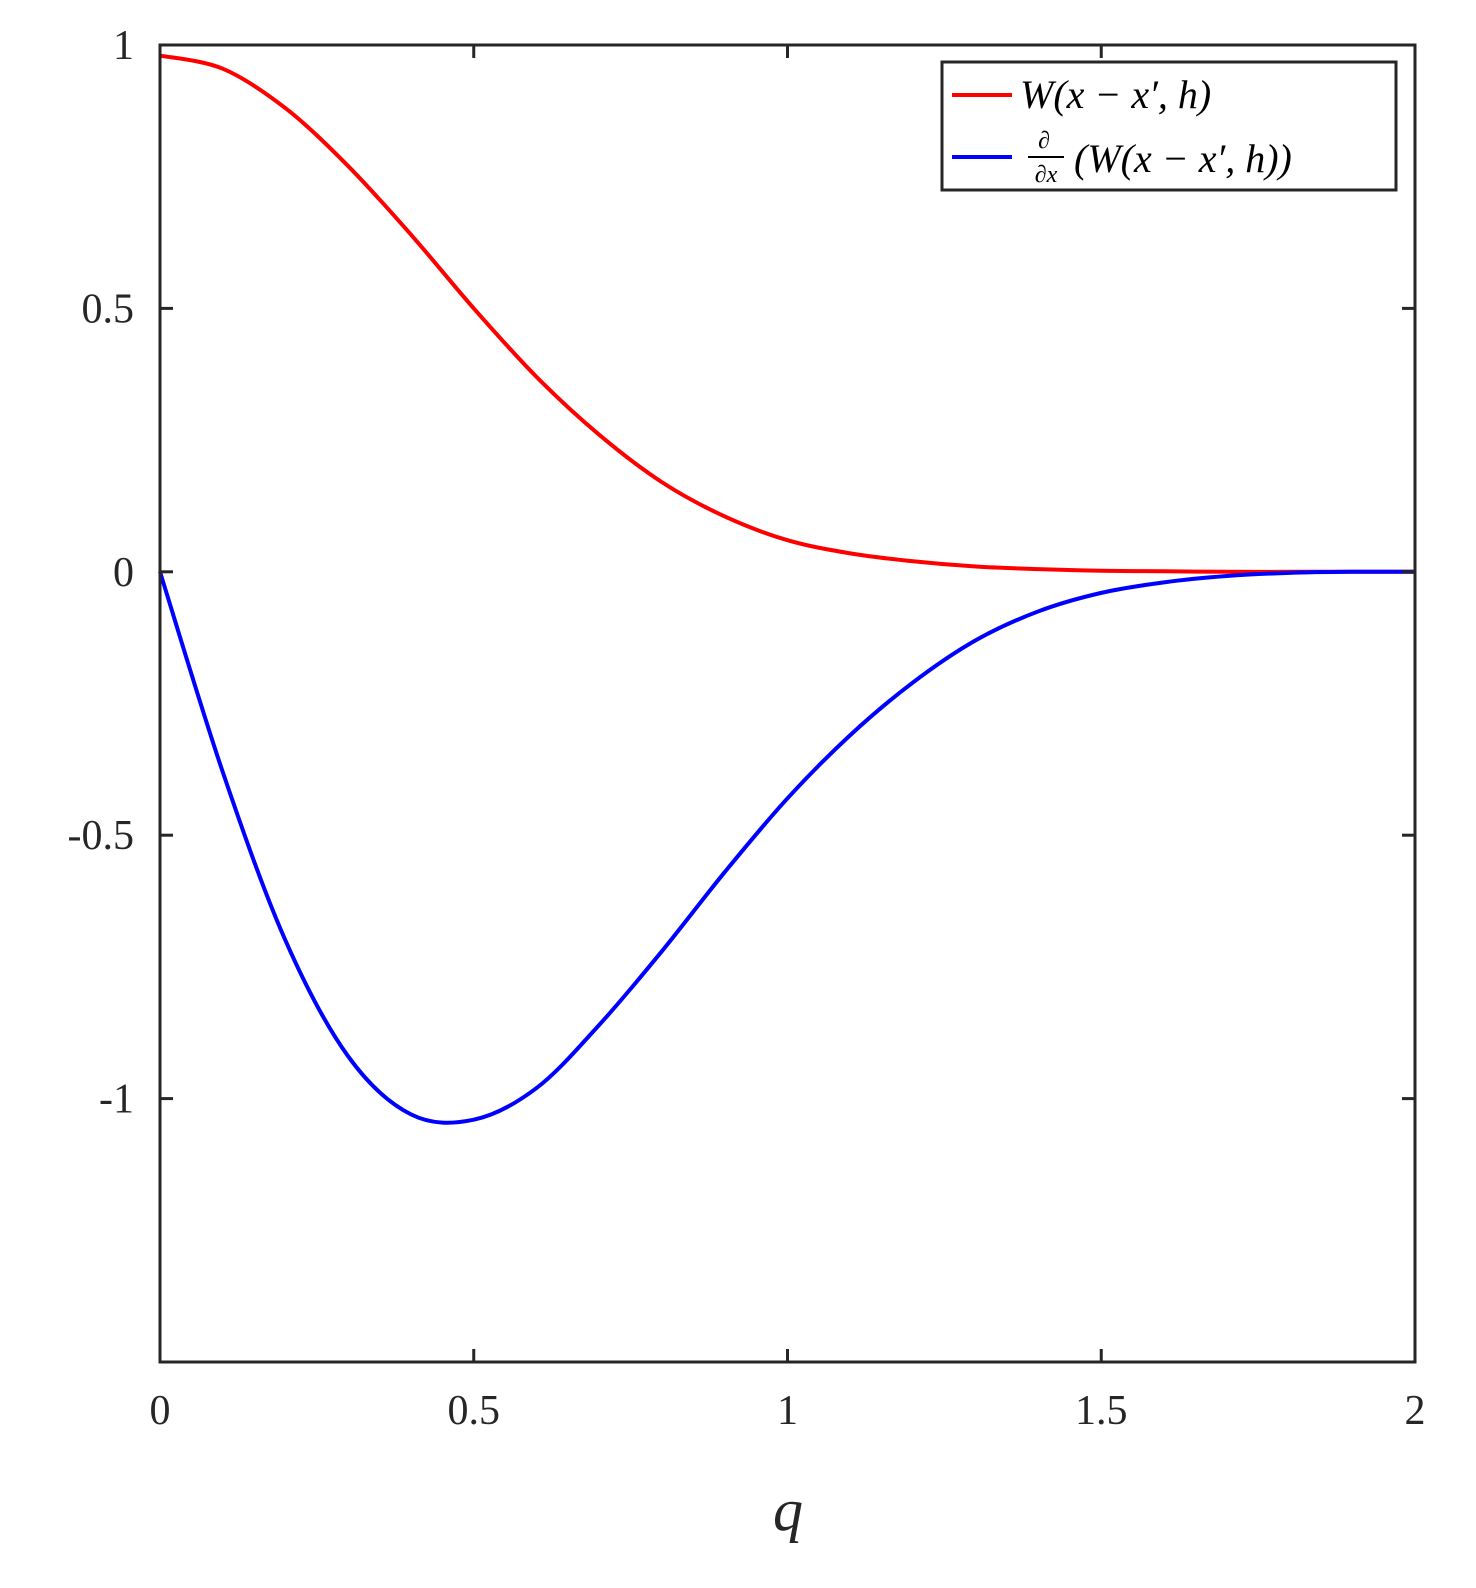  Describe the element at coordinates (1415, 1411) in the screenshot. I see `x-tick-label-4: 2` at that location.